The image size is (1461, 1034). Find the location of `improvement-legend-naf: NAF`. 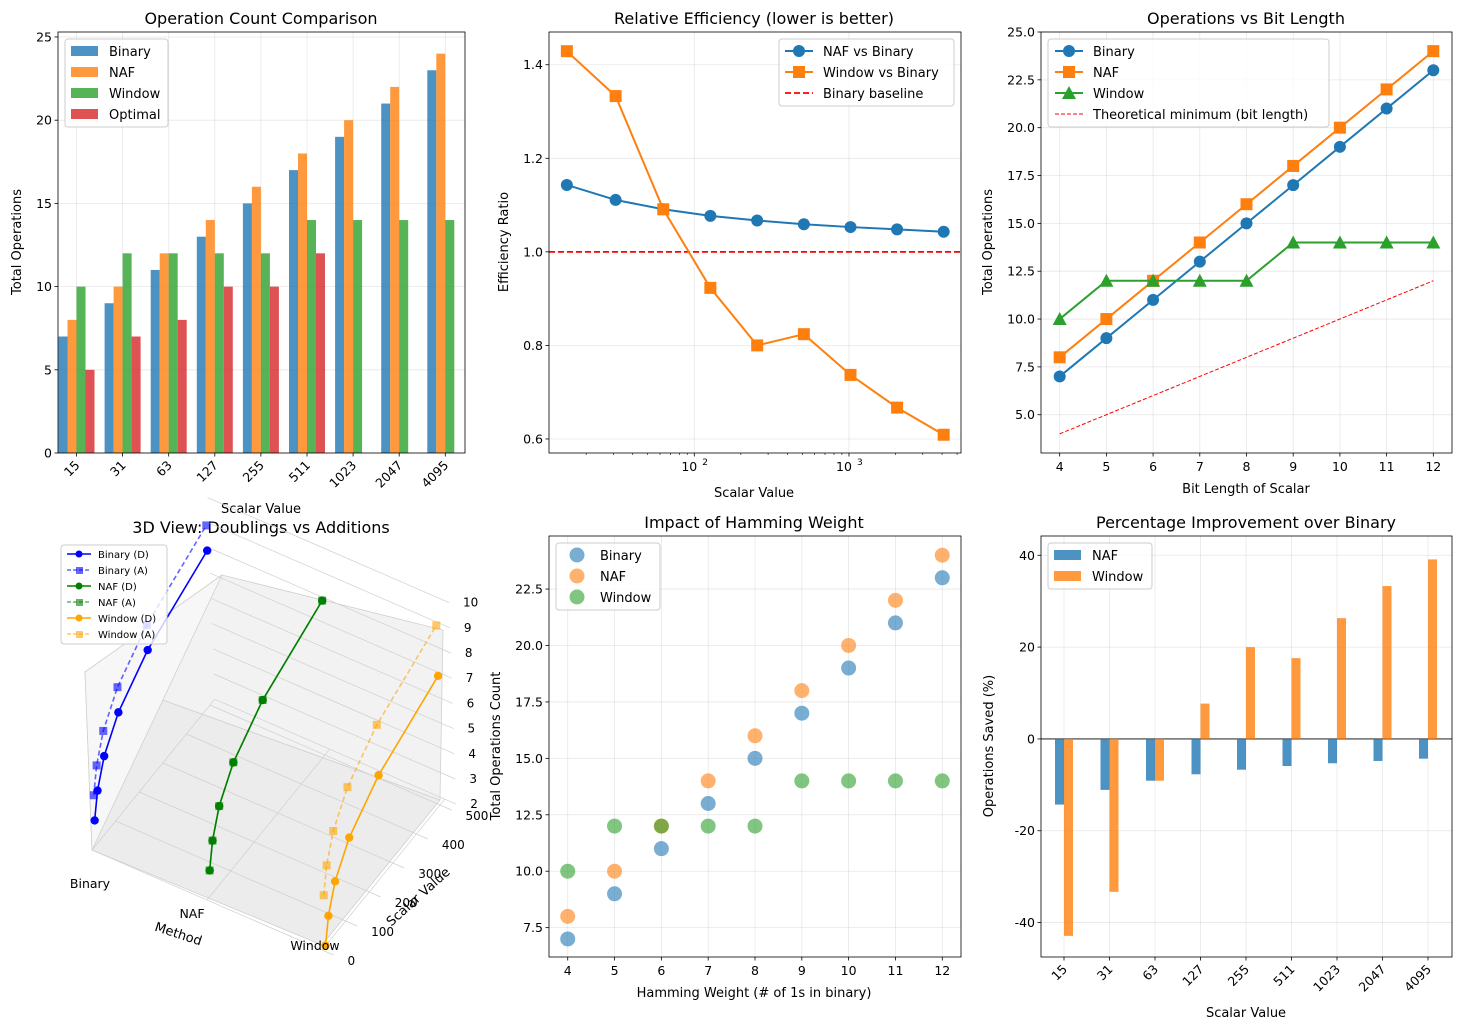

improvement-legend-naf: NAF is located at coordinates (1105, 556).